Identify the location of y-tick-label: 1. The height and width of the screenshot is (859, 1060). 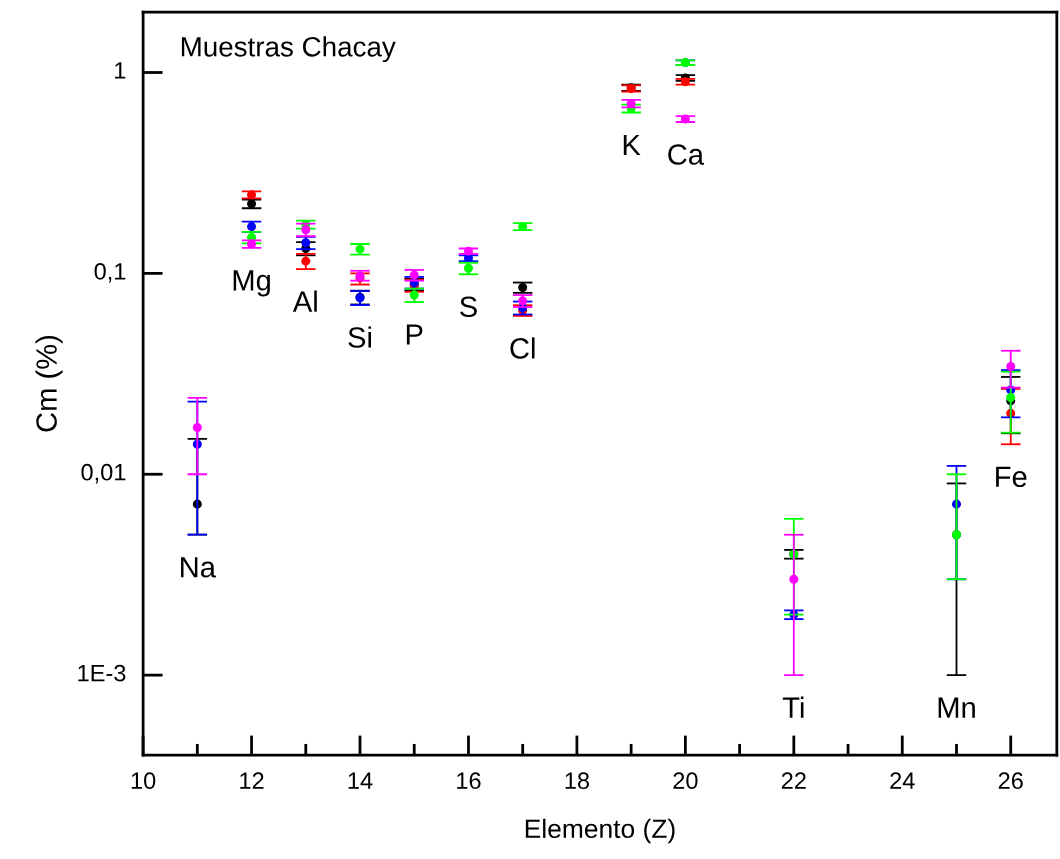
(120, 70).